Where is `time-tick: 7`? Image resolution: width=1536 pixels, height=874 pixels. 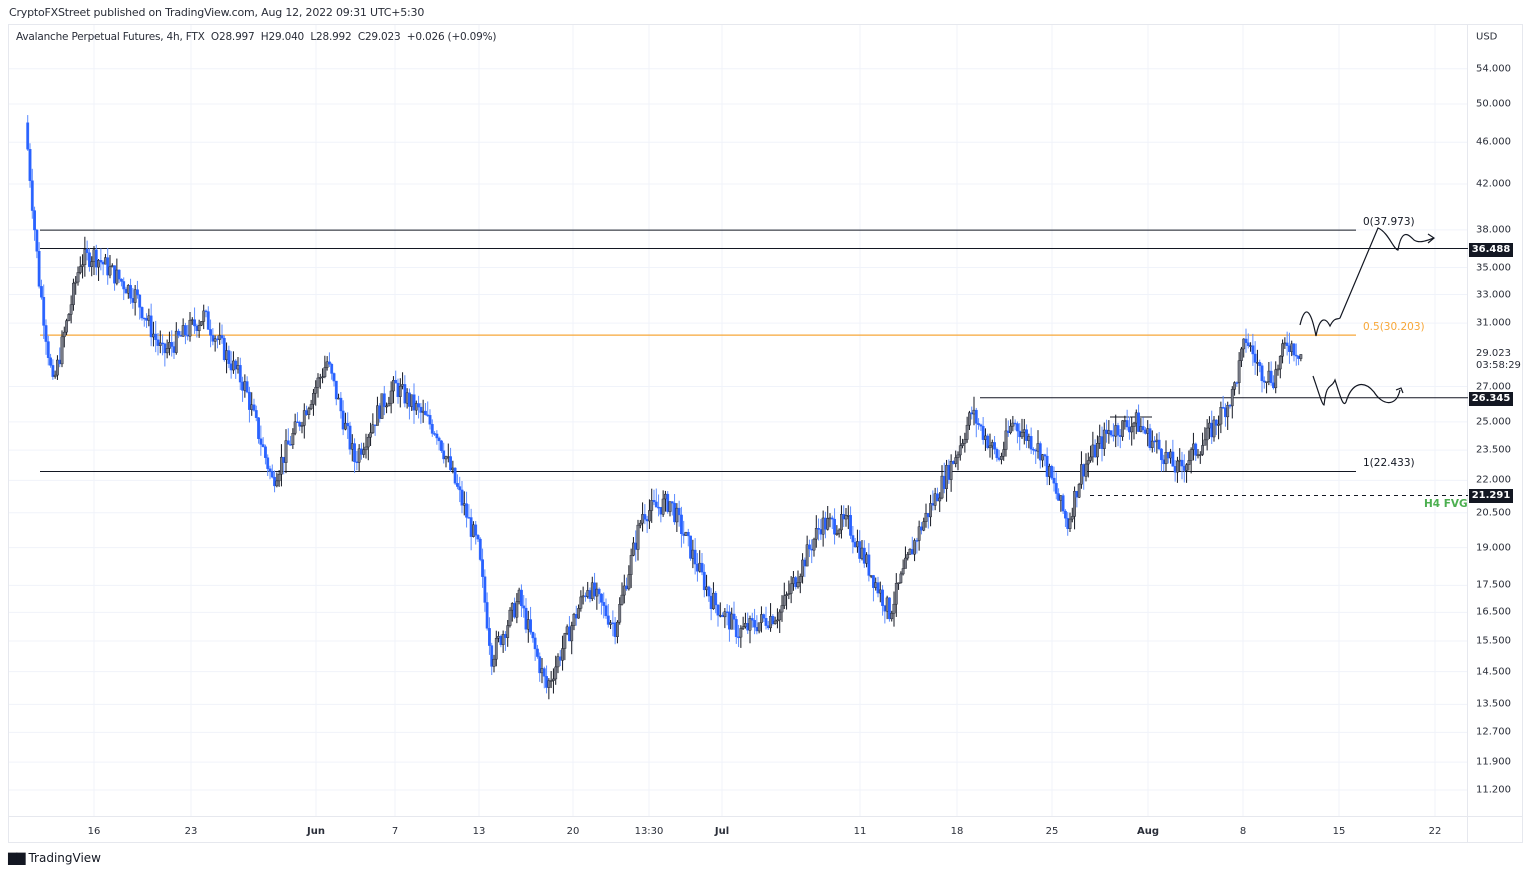 time-tick: 7 is located at coordinates (395, 831).